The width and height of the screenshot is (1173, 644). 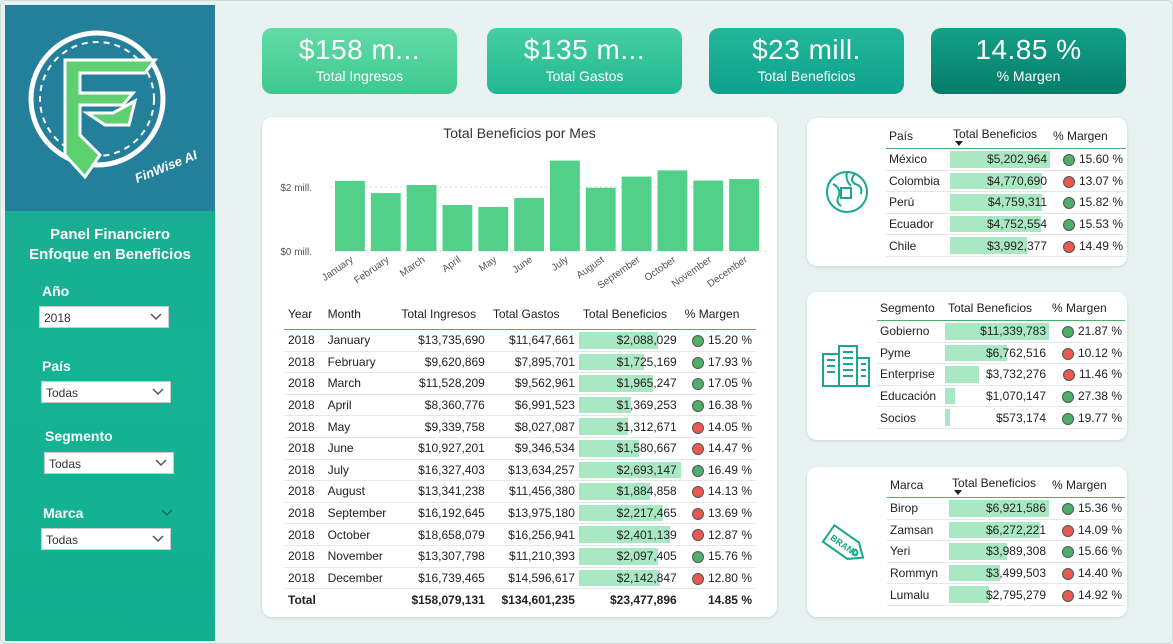 I want to click on x-tick-label: April, so click(x=451, y=264).